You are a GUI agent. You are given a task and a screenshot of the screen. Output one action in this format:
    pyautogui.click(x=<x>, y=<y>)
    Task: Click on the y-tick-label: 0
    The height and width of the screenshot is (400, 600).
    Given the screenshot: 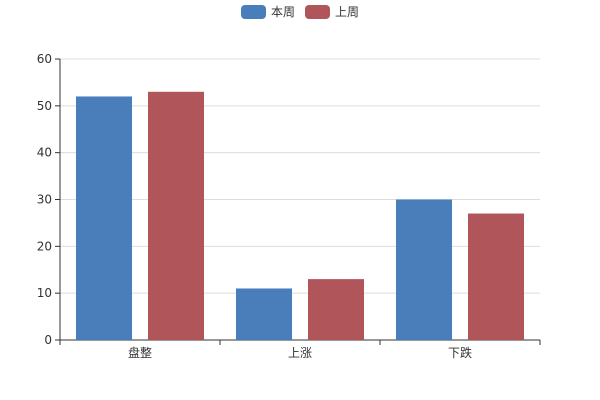 What is the action you would take?
    pyautogui.click(x=48, y=340)
    